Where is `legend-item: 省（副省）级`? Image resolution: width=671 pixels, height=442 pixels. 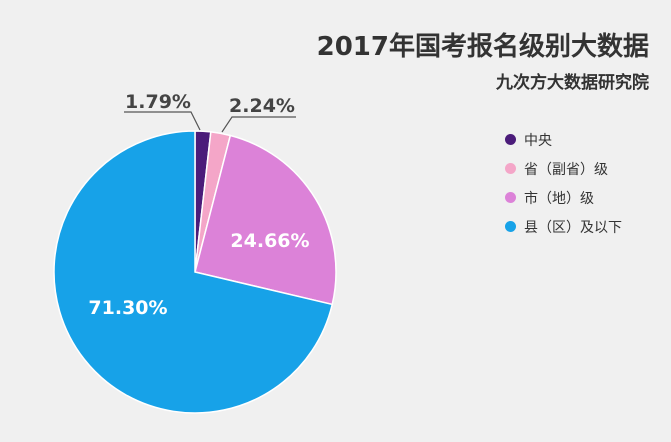
legend-item: 省（副省）级 is located at coordinates (563, 168).